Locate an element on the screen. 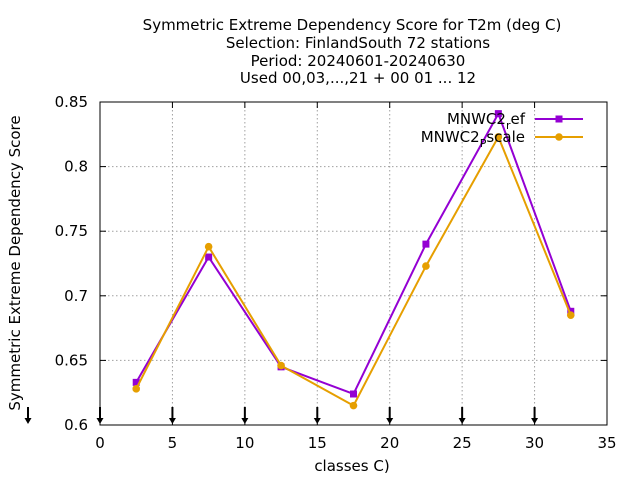  y-tick-label: 0.8 is located at coordinates (76, 167).